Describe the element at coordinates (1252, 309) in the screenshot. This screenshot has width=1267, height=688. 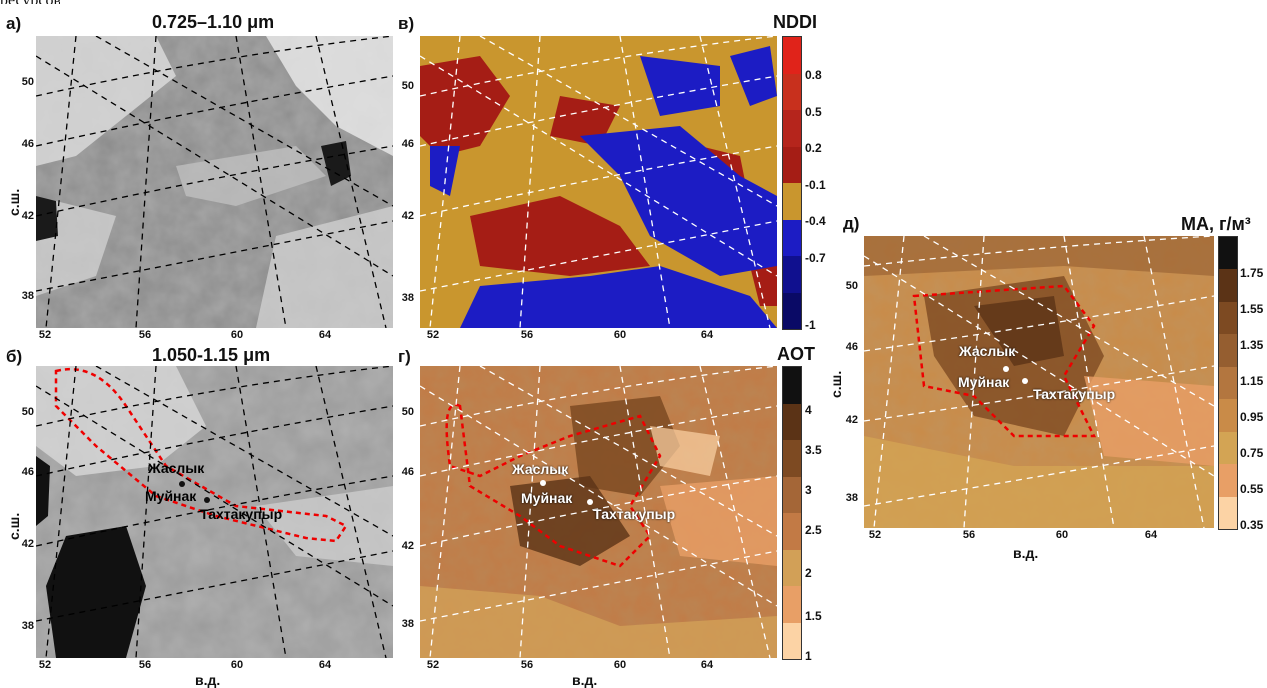
I see `panel-d-cbar-tick: 1.55` at that location.